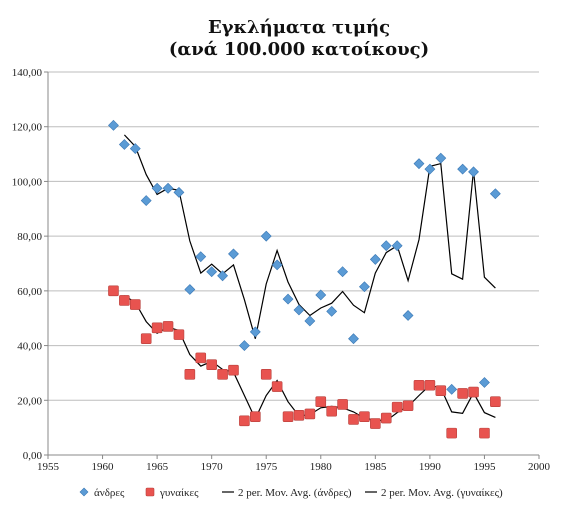  I want to click on x-tick-label: 1980, so click(321, 467).